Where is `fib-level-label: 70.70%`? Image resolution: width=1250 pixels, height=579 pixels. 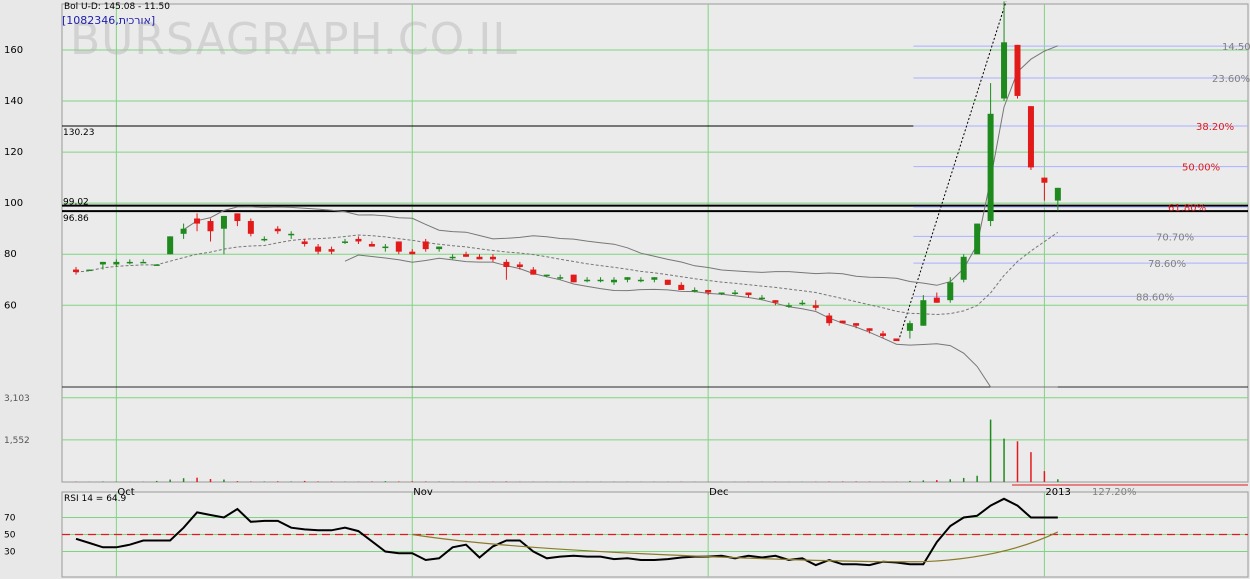
fib-level-label: 70.70% is located at coordinates (1175, 237).